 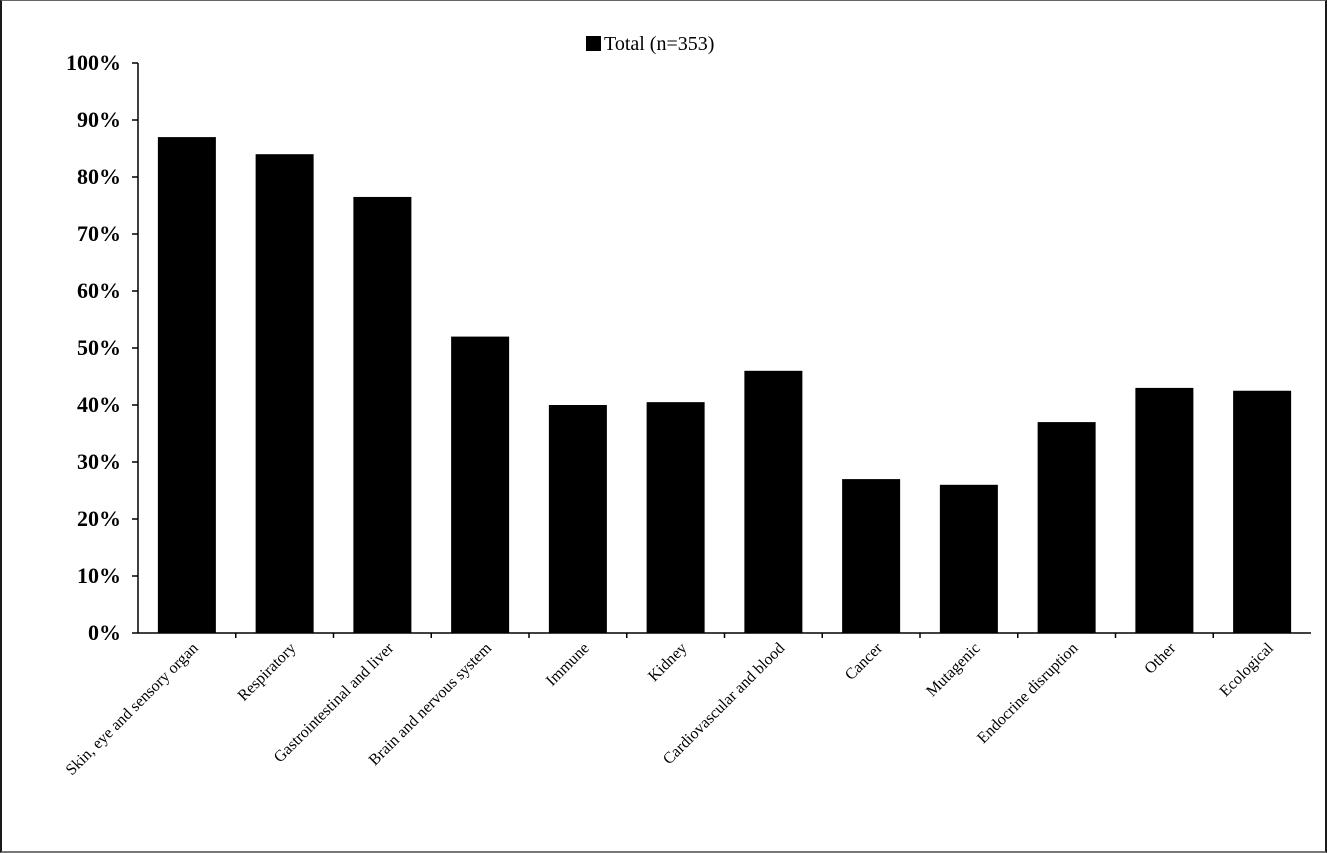 What do you see at coordinates (99, 461) in the screenshot?
I see `y-tick-label: 30%` at bounding box center [99, 461].